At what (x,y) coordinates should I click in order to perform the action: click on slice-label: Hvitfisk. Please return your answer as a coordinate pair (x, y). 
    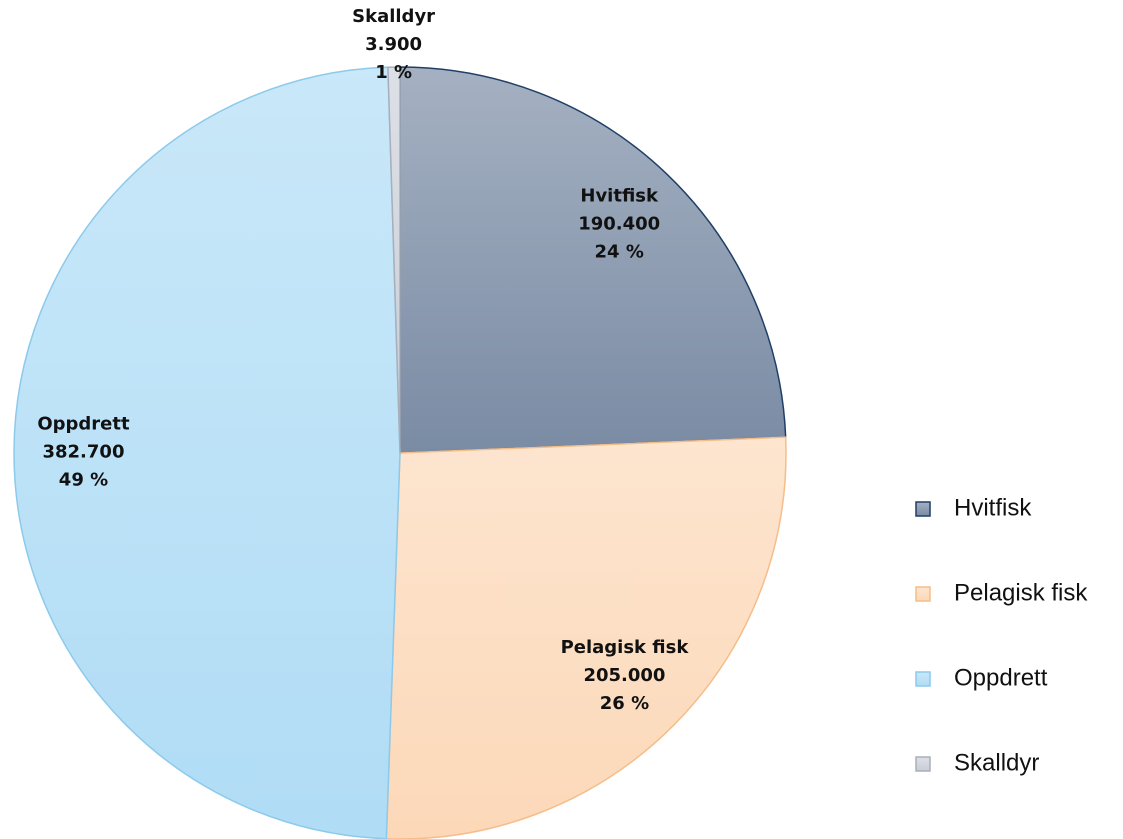
    Looking at the image, I should click on (619, 196).